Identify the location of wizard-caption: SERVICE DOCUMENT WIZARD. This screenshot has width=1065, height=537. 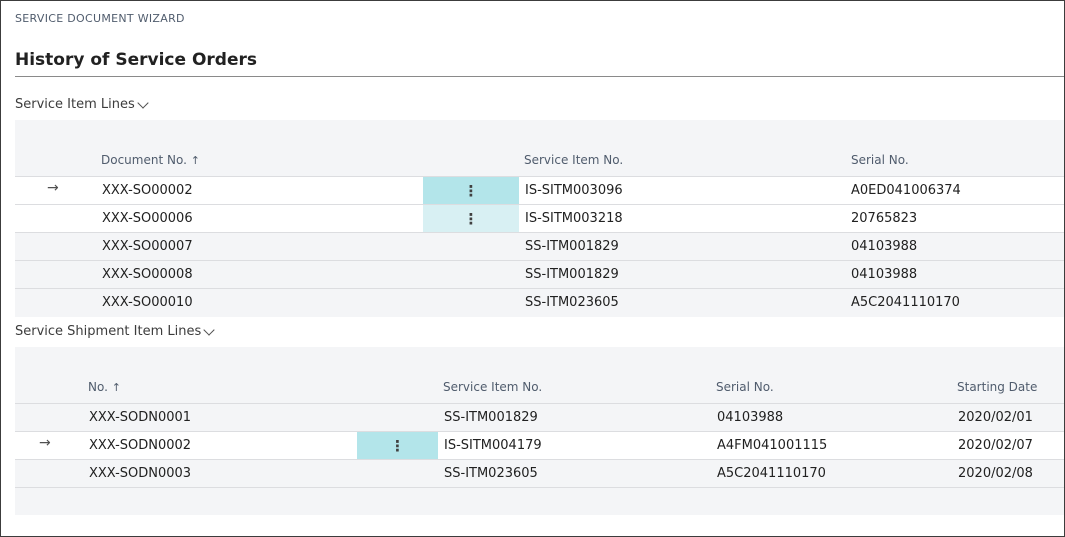
(100, 18).